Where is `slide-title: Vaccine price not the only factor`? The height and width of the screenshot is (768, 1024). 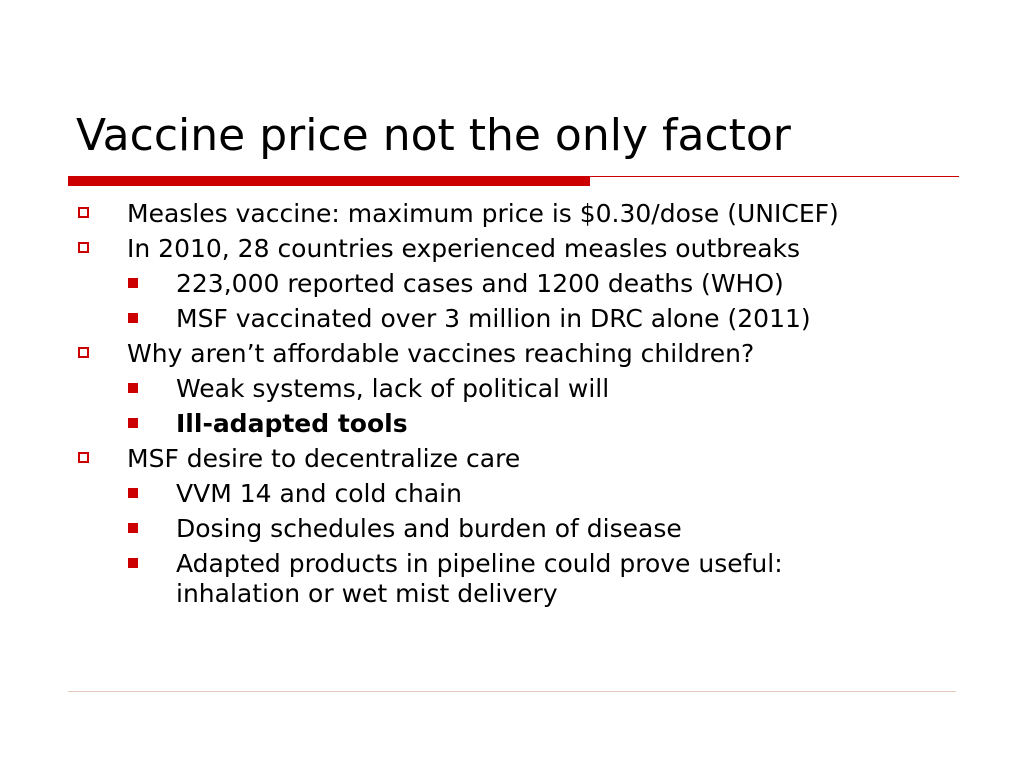 slide-title: Vaccine price not the only factor is located at coordinates (433, 135).